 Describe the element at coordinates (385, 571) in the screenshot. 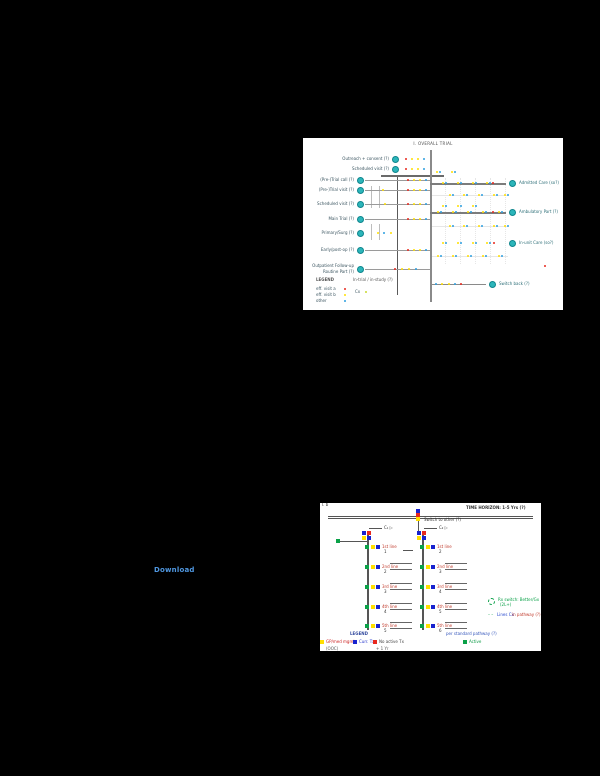

I see `line-number: 2` at that location.